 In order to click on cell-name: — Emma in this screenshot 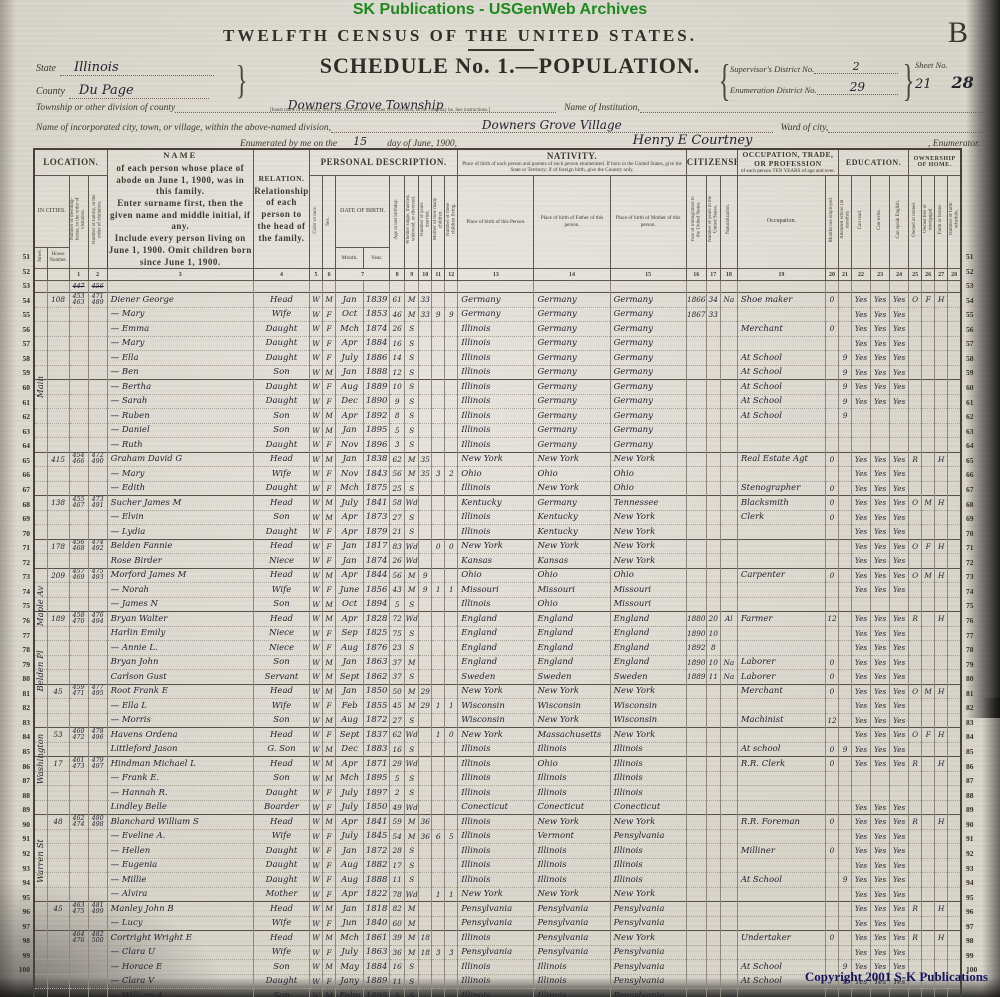, I will do `click(180, 329)`.